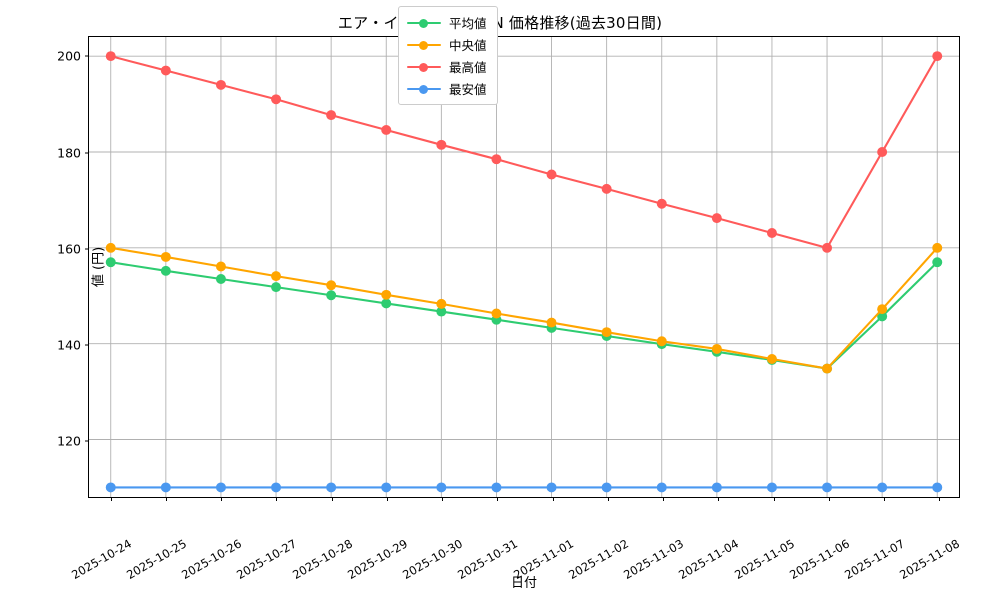 Image resolution: width=1000 pixels, height=600 pixels. I want to click on x-axis-label: 日付, so click(523, 583).